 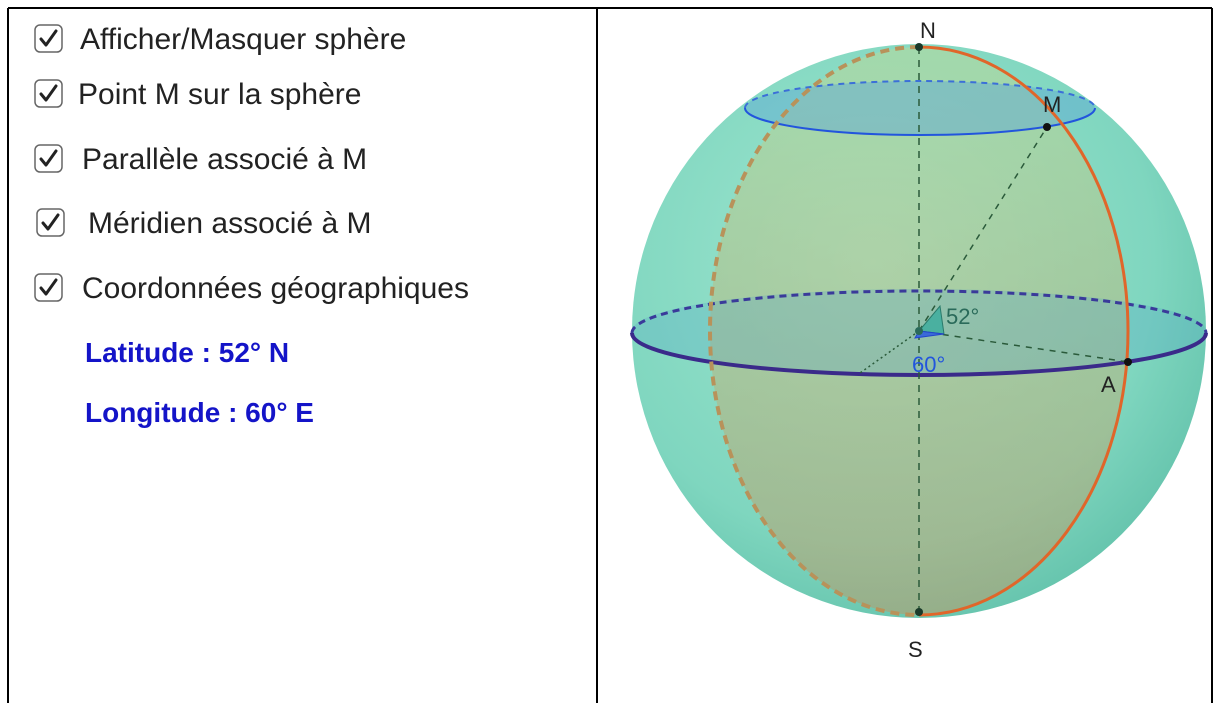 I want to click on checkbox-label: Coordonnées géographiques, so click(x=275, y=288).